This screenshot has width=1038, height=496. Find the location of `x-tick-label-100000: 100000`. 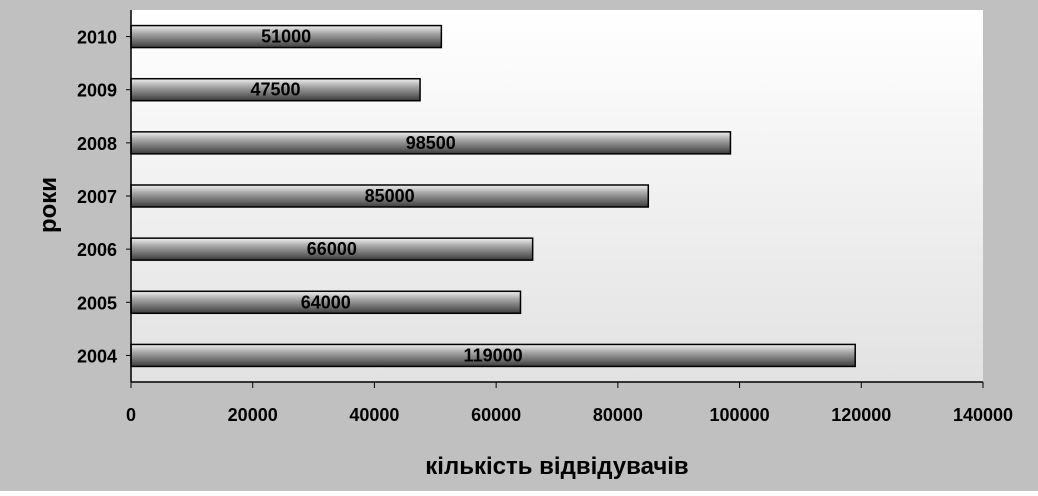

x-tick-label-100000: 100000 is located at coordinates (740, 415).